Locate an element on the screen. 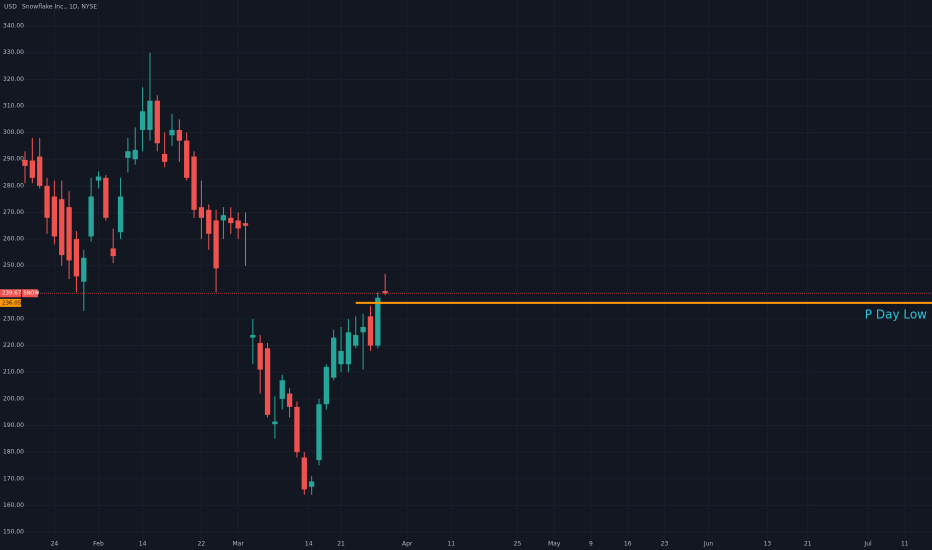 Image resolution: width=932 pixels, height=550 pixels. y-tick-label: 280.00 is located at coordinates (13, 185).